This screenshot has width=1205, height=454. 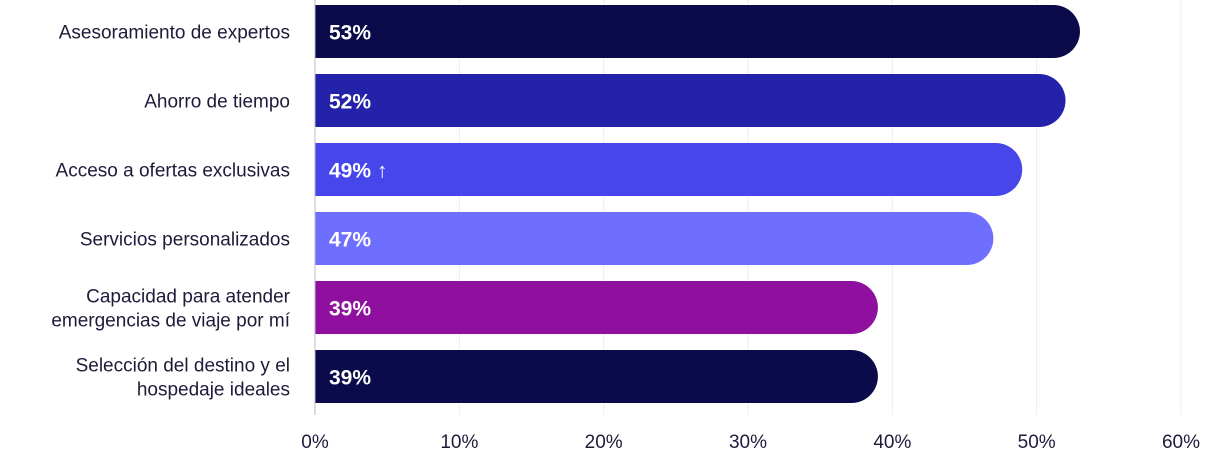 What do you see at coordinates (188, 297) in the screenshot?
I see `category-label: Capacidad para atender` at bounding box center [188, 297].